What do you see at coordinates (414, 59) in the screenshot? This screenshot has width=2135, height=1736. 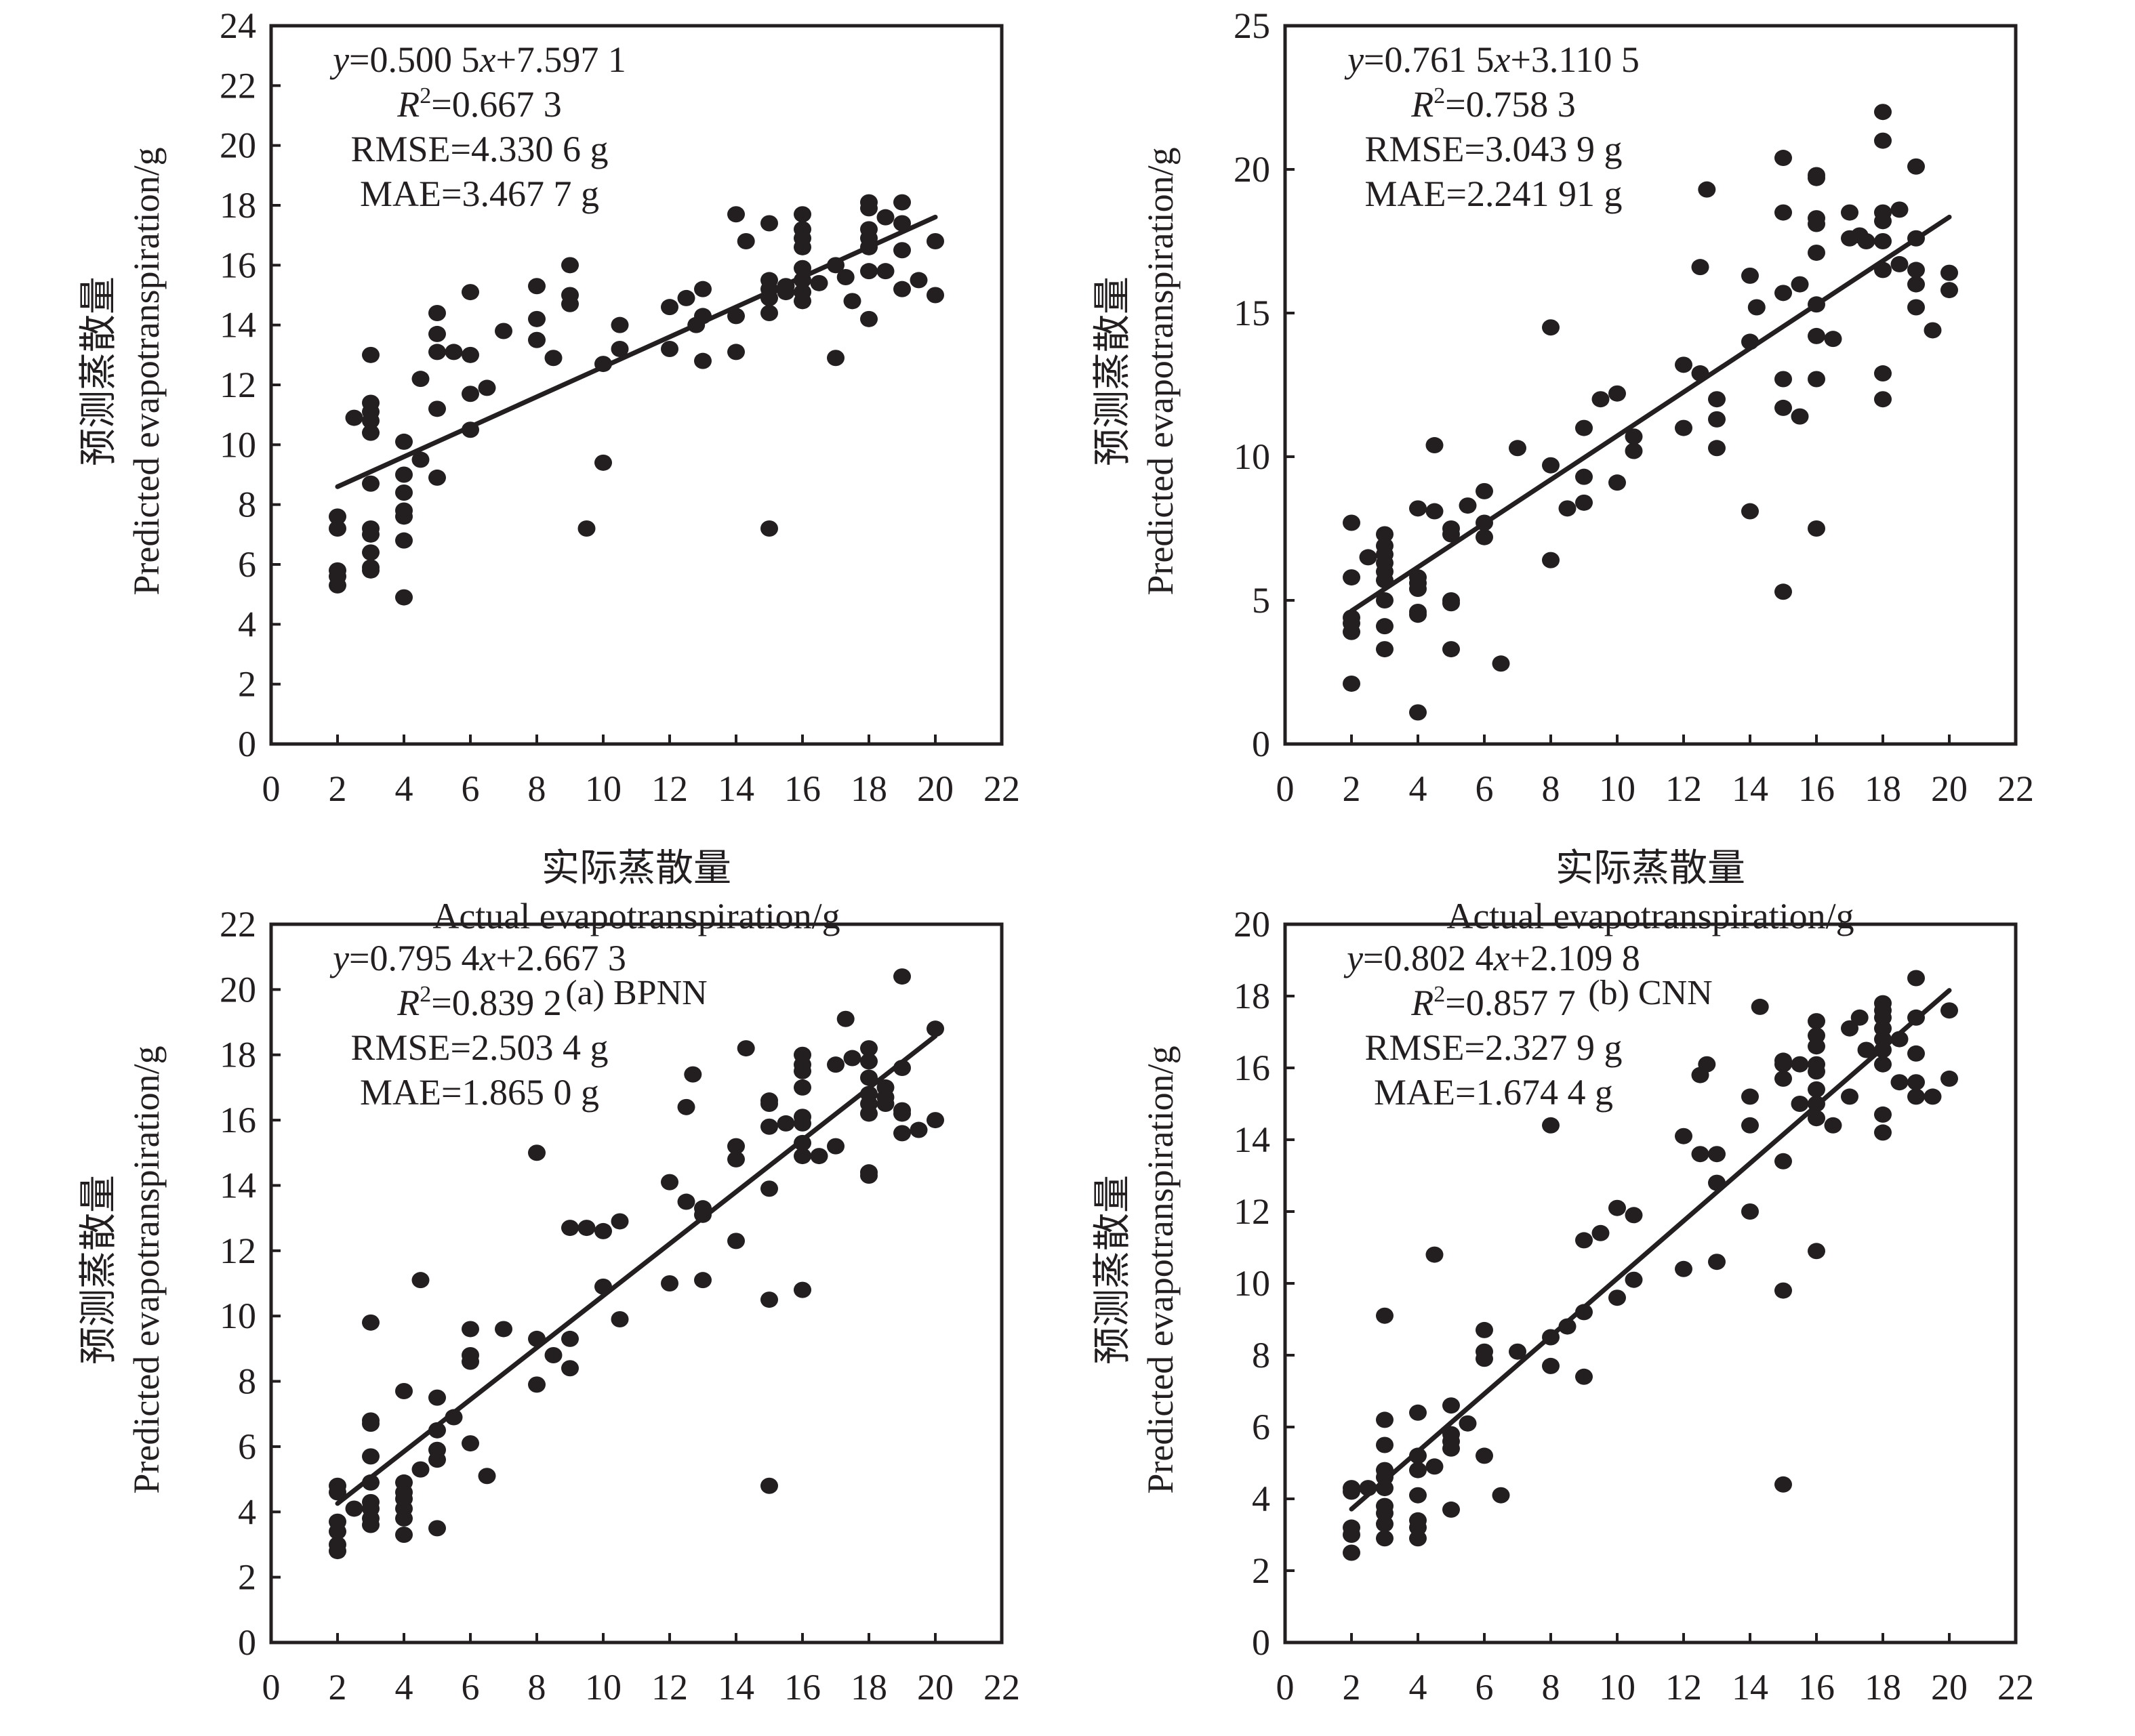 I see `equation-slope: =0.500 5` at bounding box center [414, 59].